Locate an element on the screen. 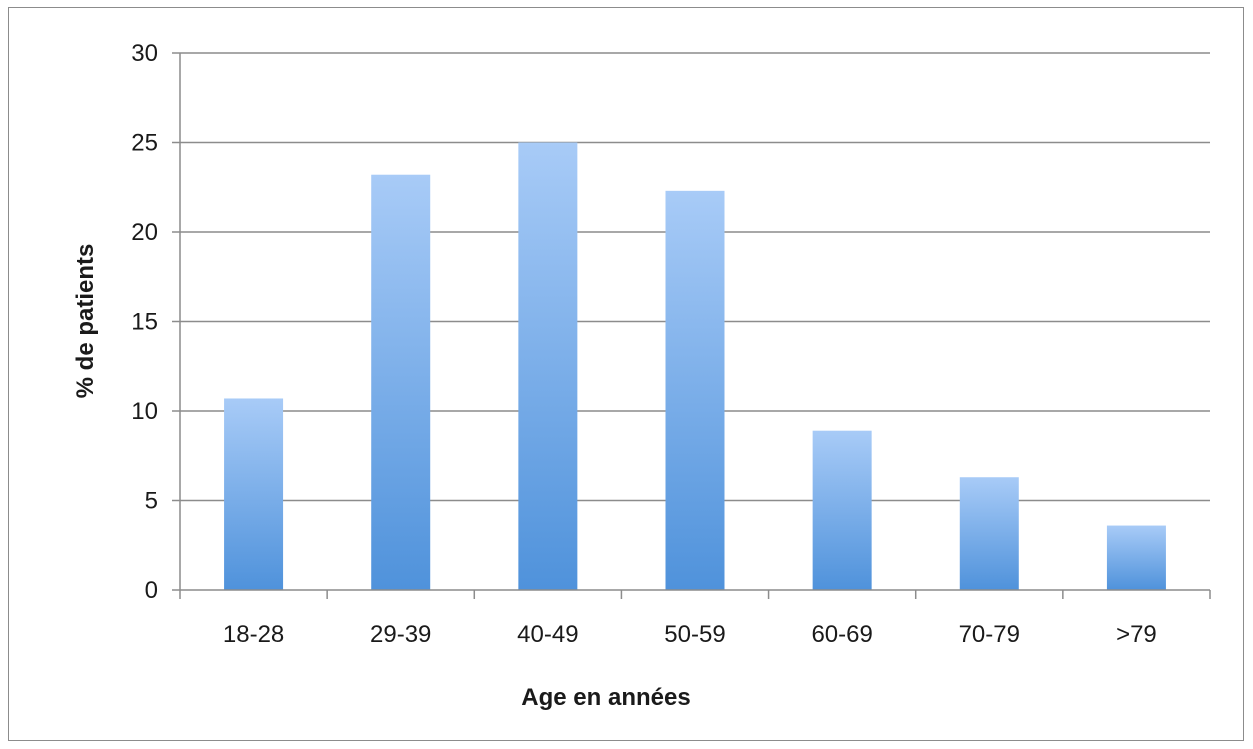 The width and height of the screenshot is (1253, 749). y-tick-label: 30 is located at coordinates (144, 53).